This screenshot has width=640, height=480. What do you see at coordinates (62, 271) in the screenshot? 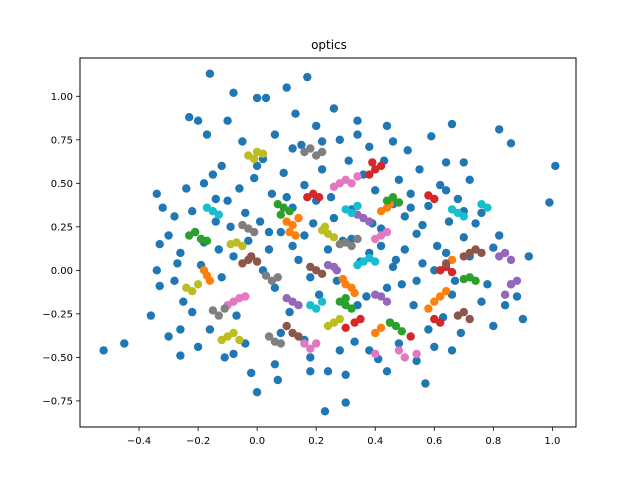
I see `y-tick-label: 0.00` at bounding box center [62, 271].